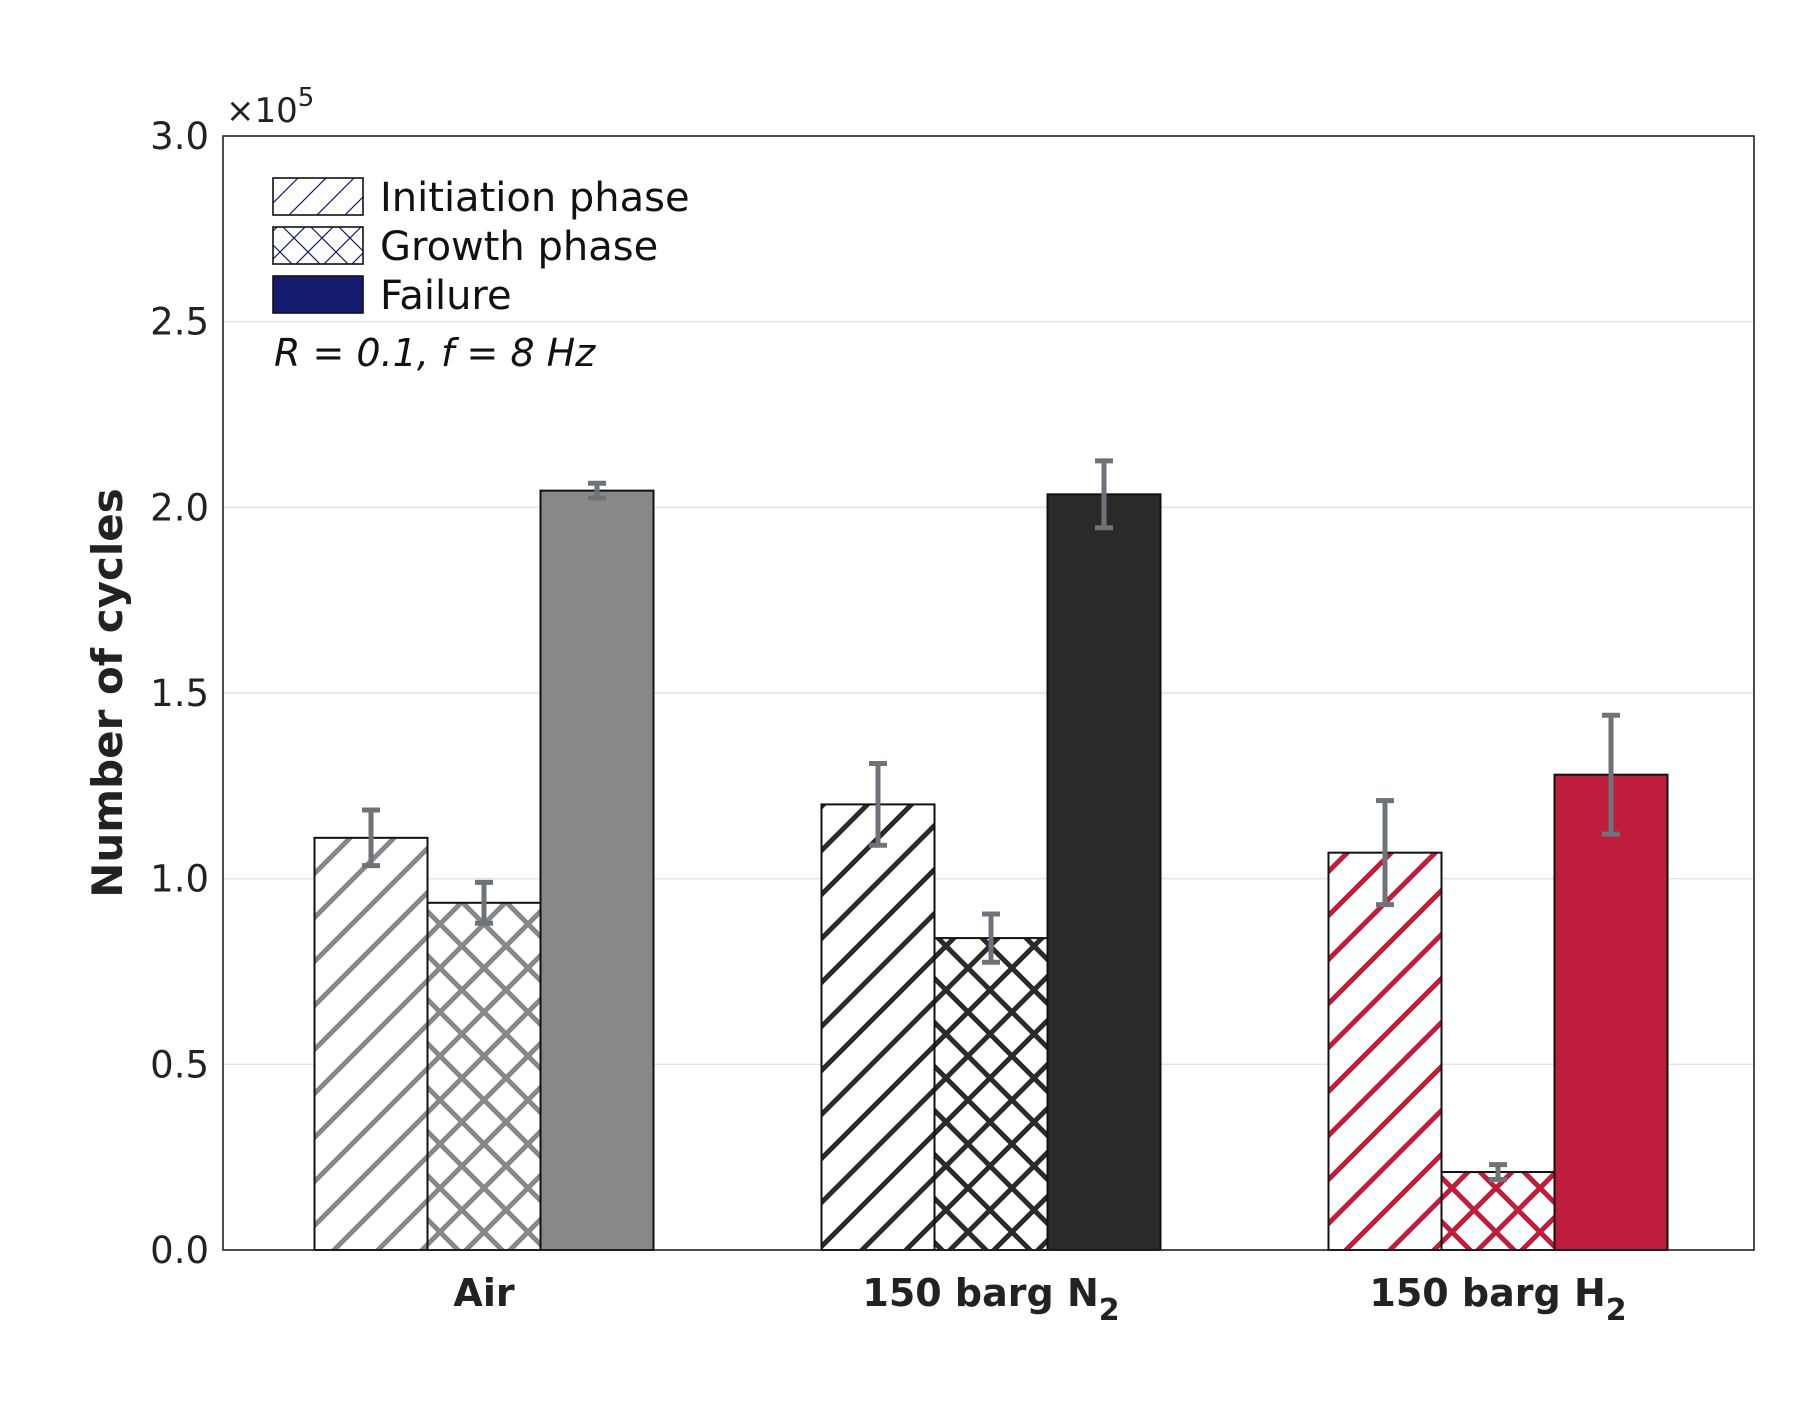 The width and height of the screenshot is (1817, 1408). I want to click on y-tick-label: 3.0, so click(179, 136).